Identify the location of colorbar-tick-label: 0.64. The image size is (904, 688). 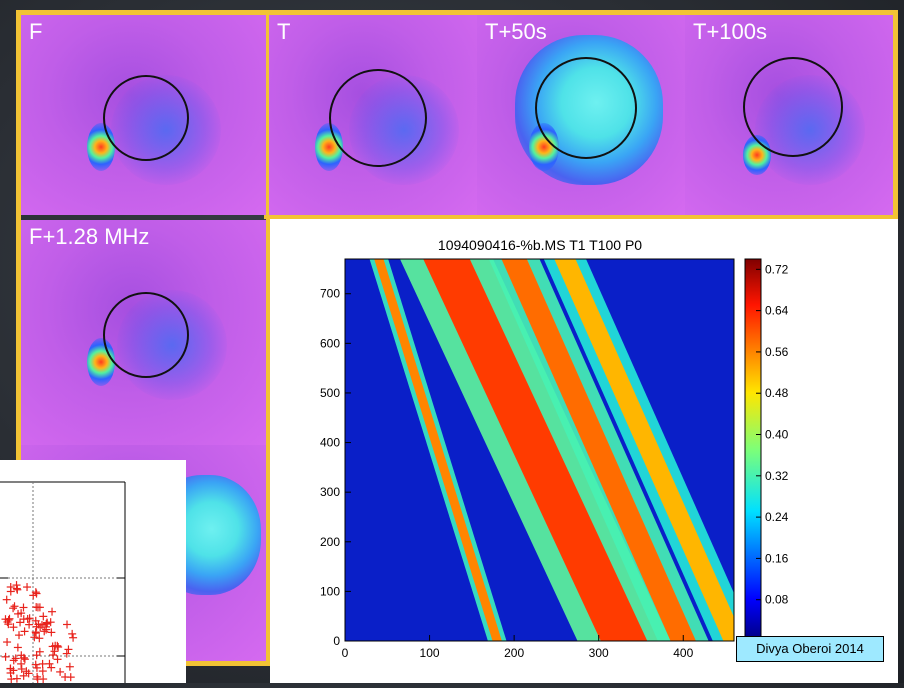
(777, 311).